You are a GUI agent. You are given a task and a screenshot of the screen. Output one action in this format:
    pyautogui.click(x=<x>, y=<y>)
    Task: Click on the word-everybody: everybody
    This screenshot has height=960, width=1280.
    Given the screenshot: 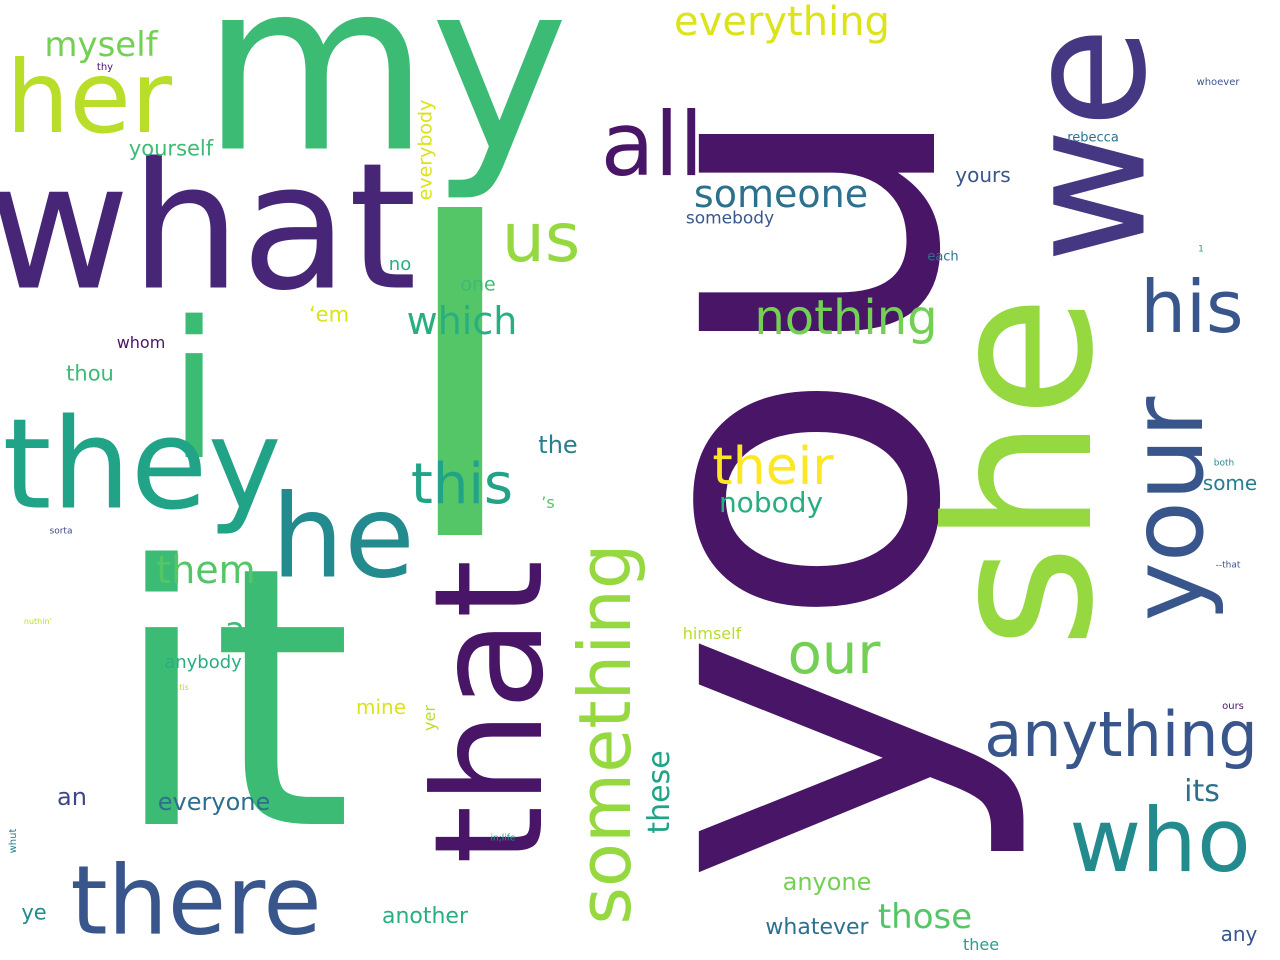 What is the action you would take?
    pyautogui.click(x=425, y=150)
    